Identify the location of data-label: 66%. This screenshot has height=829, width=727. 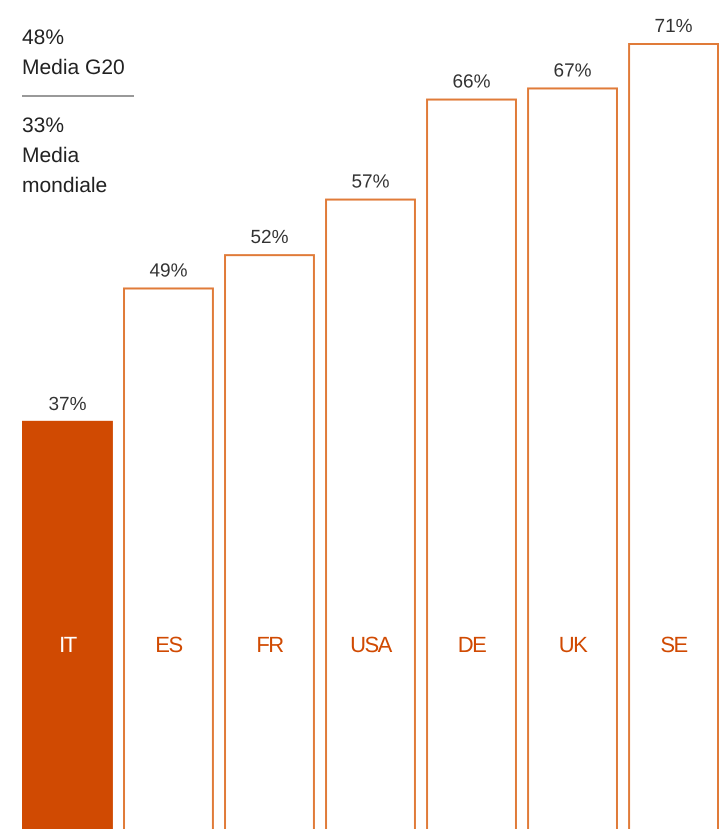
(471, 82).